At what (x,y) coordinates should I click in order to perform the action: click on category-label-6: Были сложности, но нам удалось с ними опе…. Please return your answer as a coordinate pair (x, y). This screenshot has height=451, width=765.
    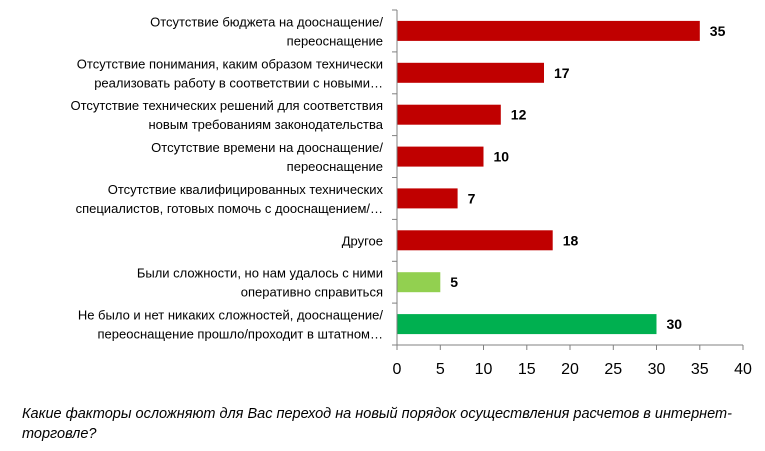
    Looking at the image, I should click on (260, 283).